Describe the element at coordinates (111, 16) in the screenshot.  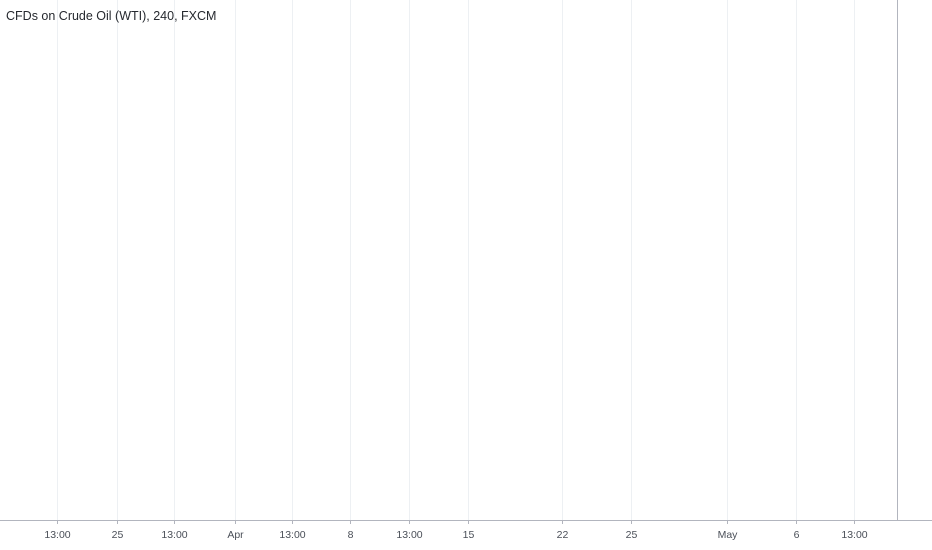
I see `chart-title: CFDs on Crude Oil (WTI), 240, FXCM` at that location.